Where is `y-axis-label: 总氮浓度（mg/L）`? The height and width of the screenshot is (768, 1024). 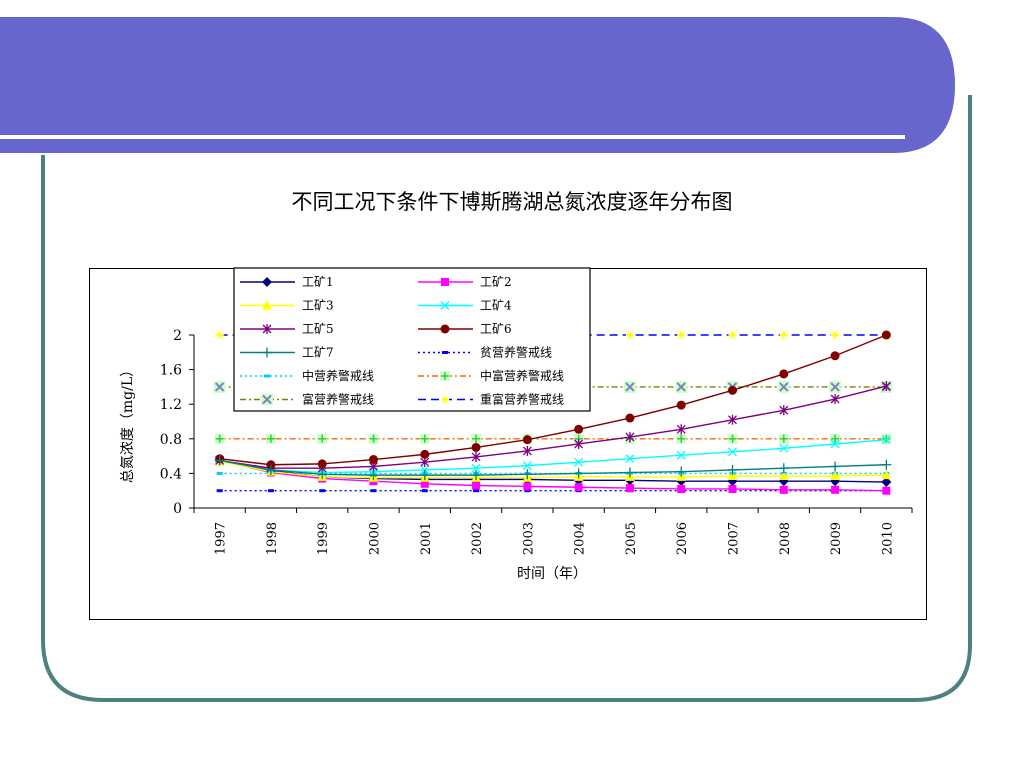 y-axis-label: 总氮浓度（mg/L） is located at coordinates (128, 423).